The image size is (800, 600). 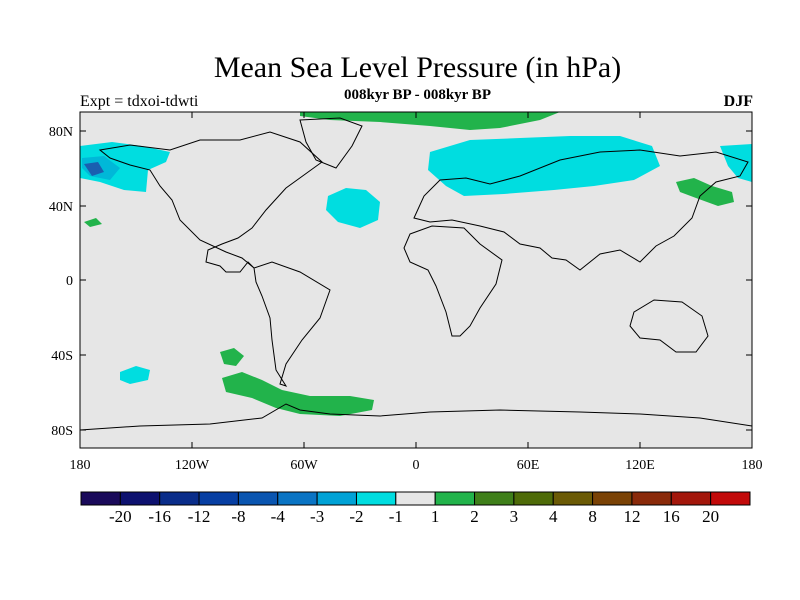 What do you see at coordinates (738, 101) in the screenshot?
I see `season-label: DJF` at bounding box center [738, 101].